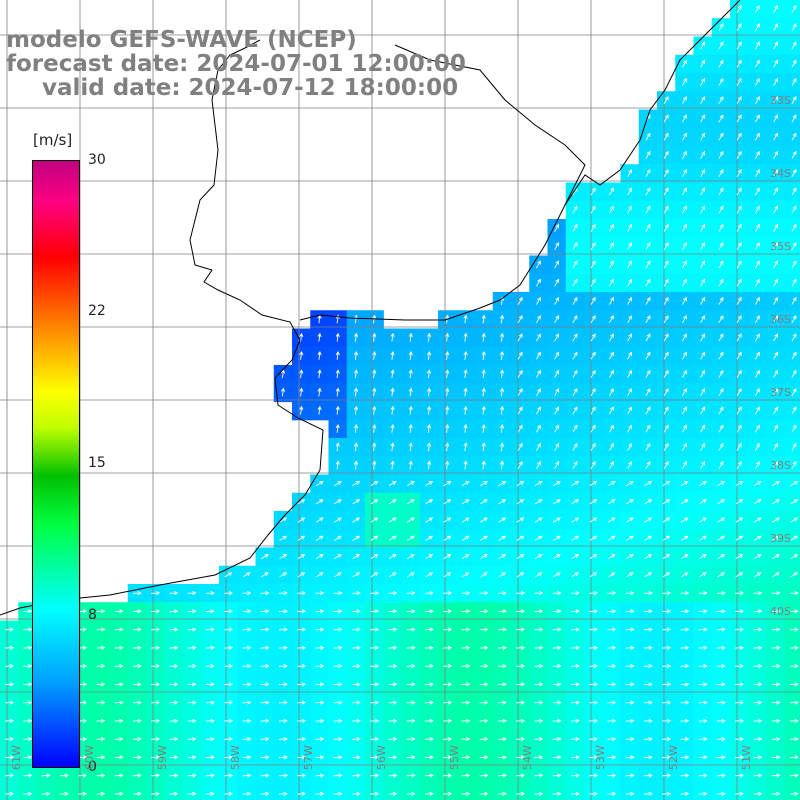 The image size is (800, 800). Describe the element at coordinates (780, 246) in the screenshot. I see `lat-label: 35S` at that location.